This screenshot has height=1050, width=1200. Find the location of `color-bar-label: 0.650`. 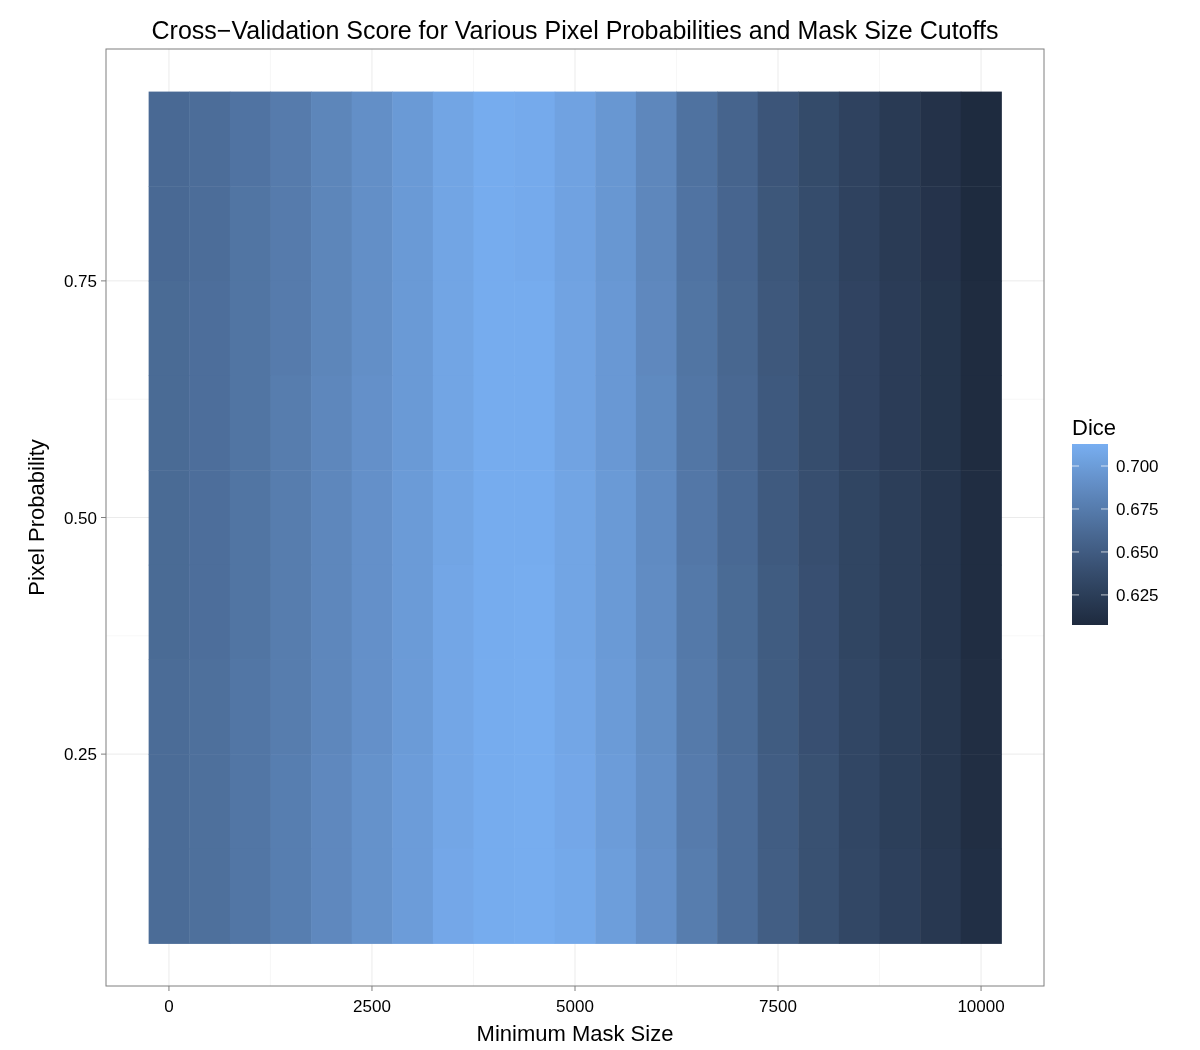

color-bar-label: 0.650 is located at coordinates (1137, 552).